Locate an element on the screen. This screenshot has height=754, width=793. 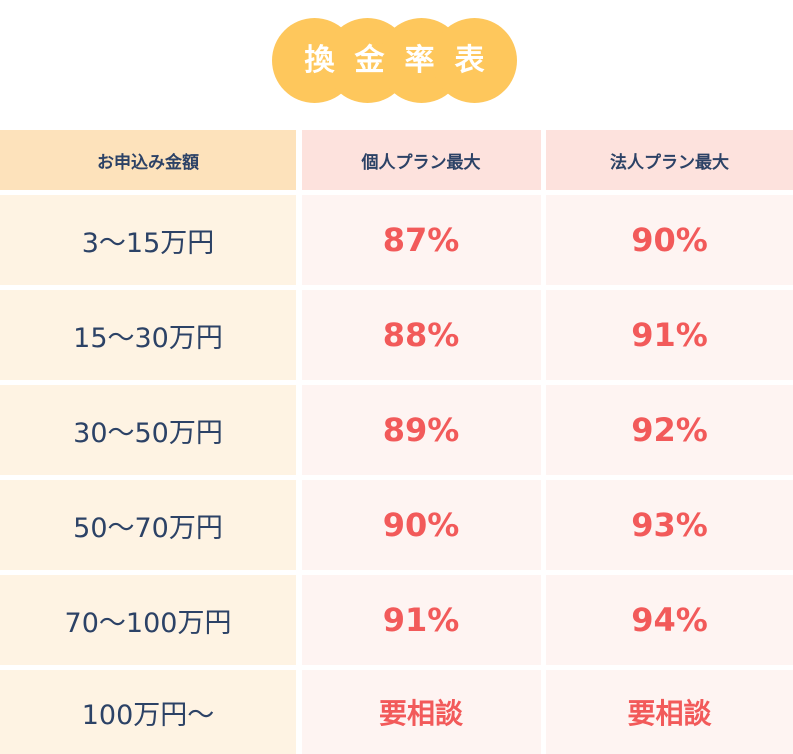
title-badge: 換金率表 is located at coordinates (394, 60).